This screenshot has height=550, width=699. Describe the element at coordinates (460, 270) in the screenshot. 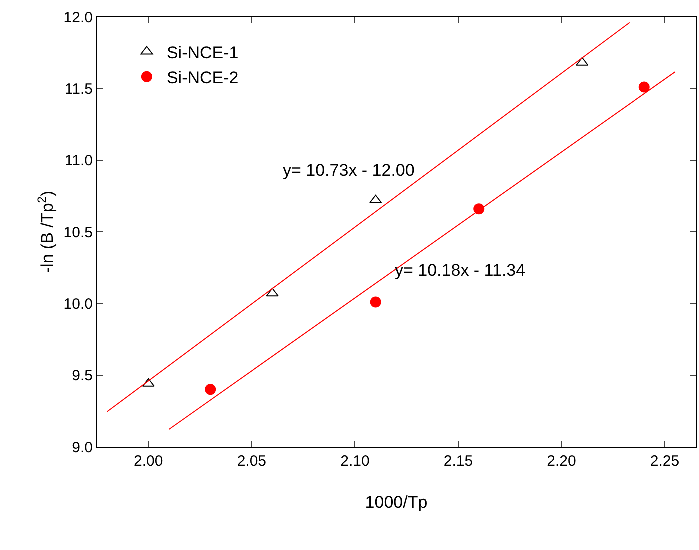

I see `annotation: y= 10.18x - 11.34` at that location.